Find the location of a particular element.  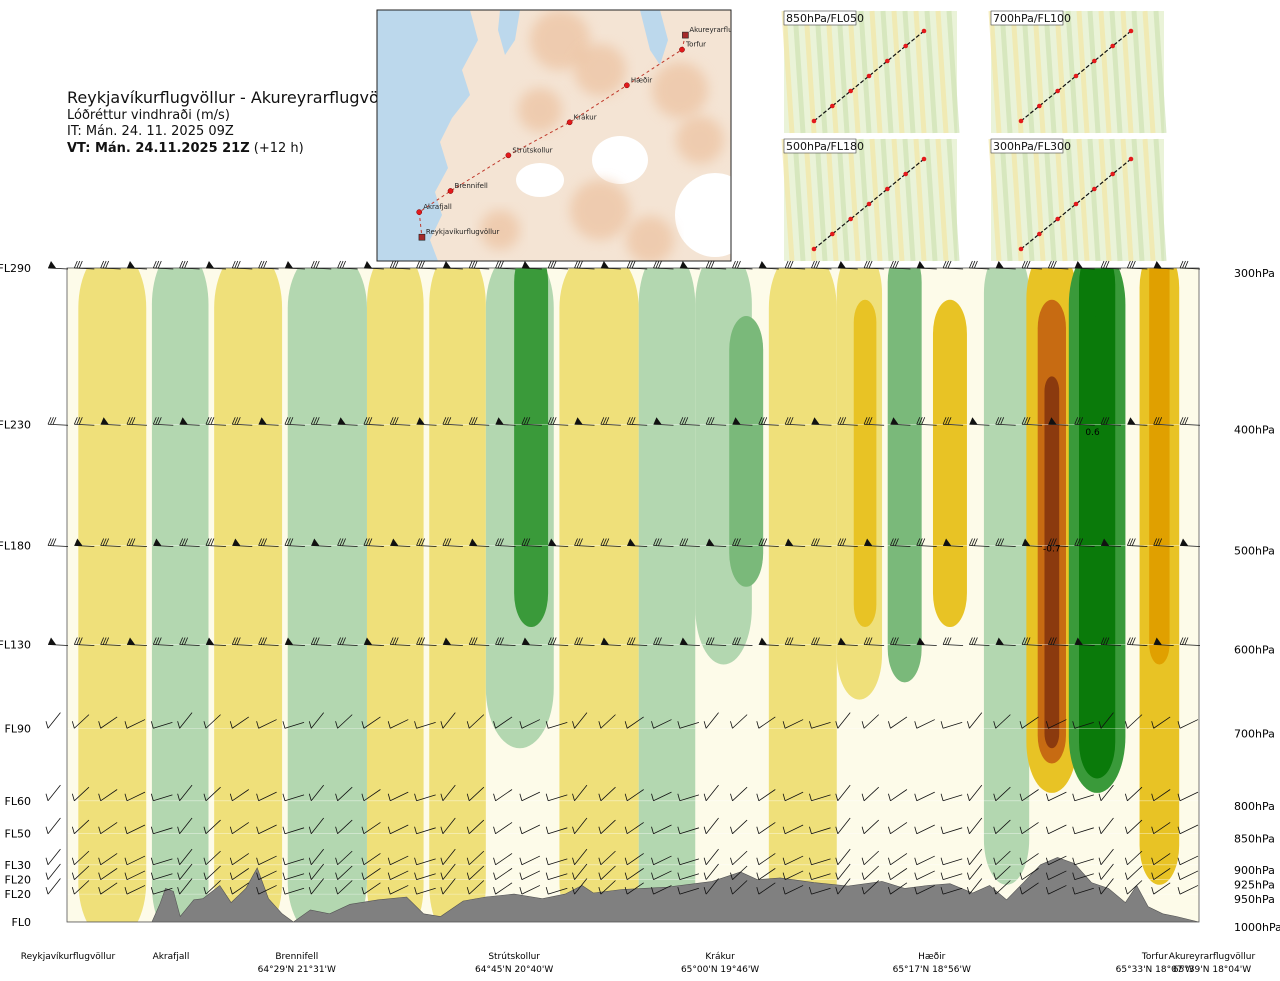

map-place-label-4: Strútskollur is located at coordinates (532, 150).